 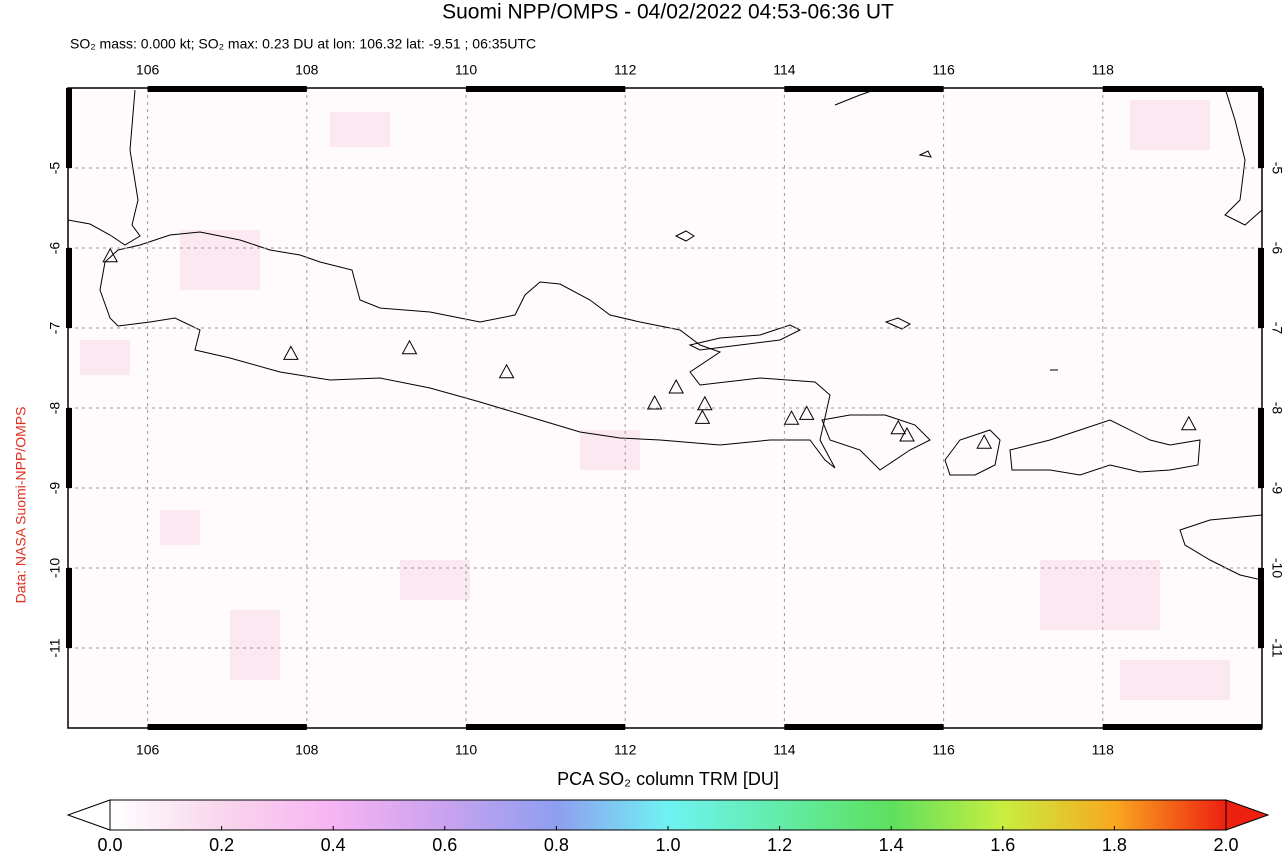 I want to click on coastline-sumatra, so click(x=104, y=167).